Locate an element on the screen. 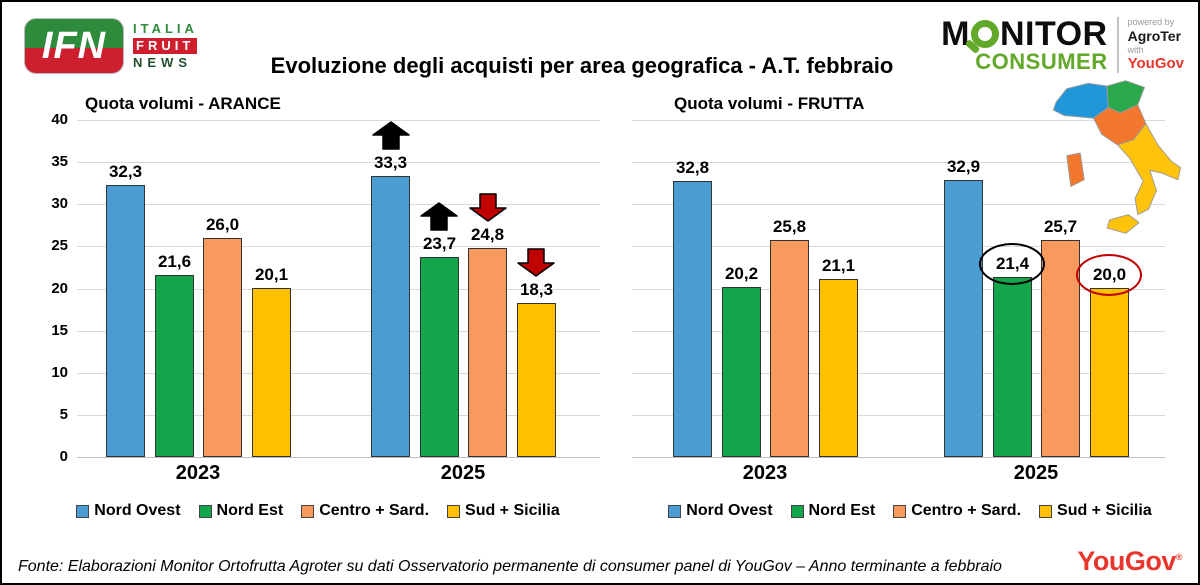 The width and height of the screenshot is (1200, 585). italy-map is located at coordinates (1117, 157).